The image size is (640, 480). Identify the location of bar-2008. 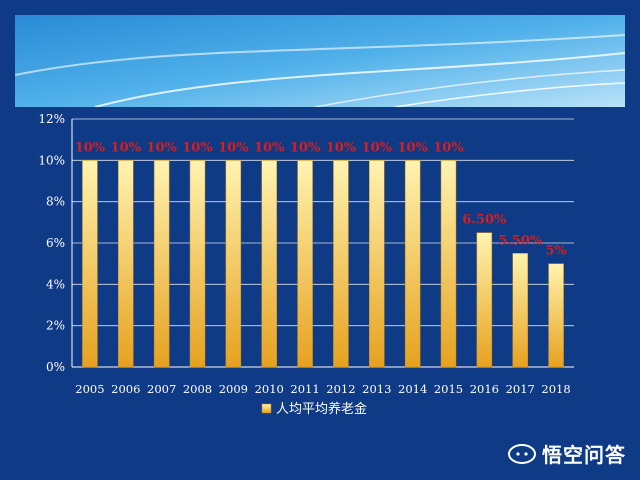
(197, 264).